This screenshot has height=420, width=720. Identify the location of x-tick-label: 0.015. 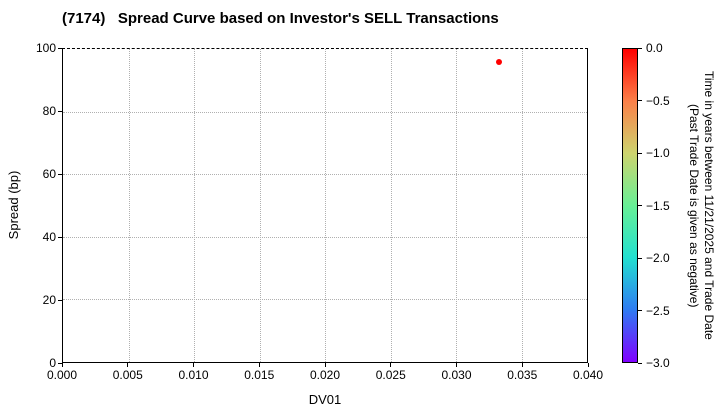
(259, 375).